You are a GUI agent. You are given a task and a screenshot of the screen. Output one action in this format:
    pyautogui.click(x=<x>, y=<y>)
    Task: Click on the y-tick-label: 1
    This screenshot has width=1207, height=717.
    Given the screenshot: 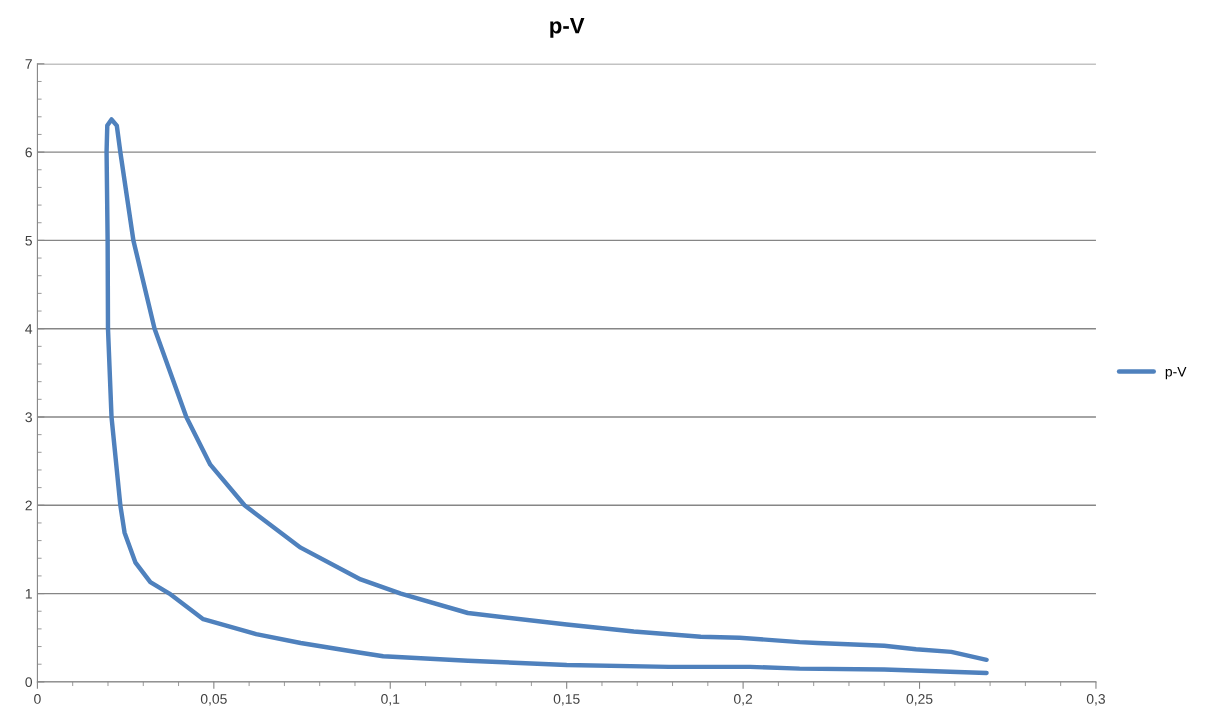 What is the action you would take?
    pyautogui.click(x=28, y=594)
    